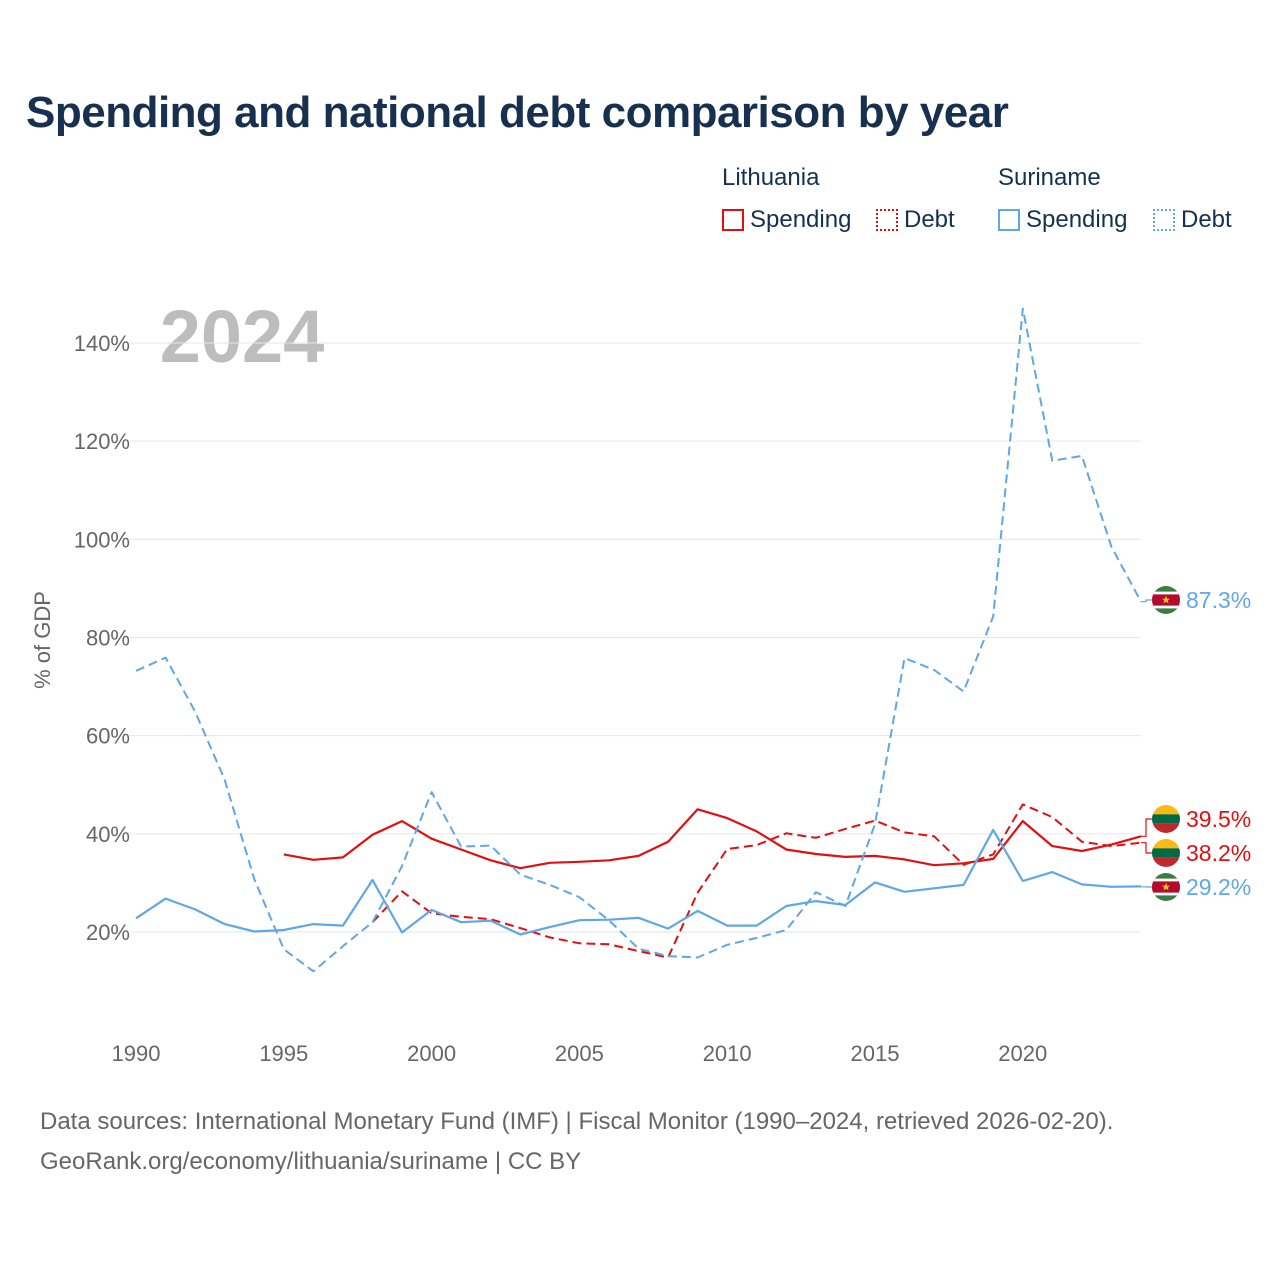  I want to click on end-value-label: 29.2%, so click(1218, 887).